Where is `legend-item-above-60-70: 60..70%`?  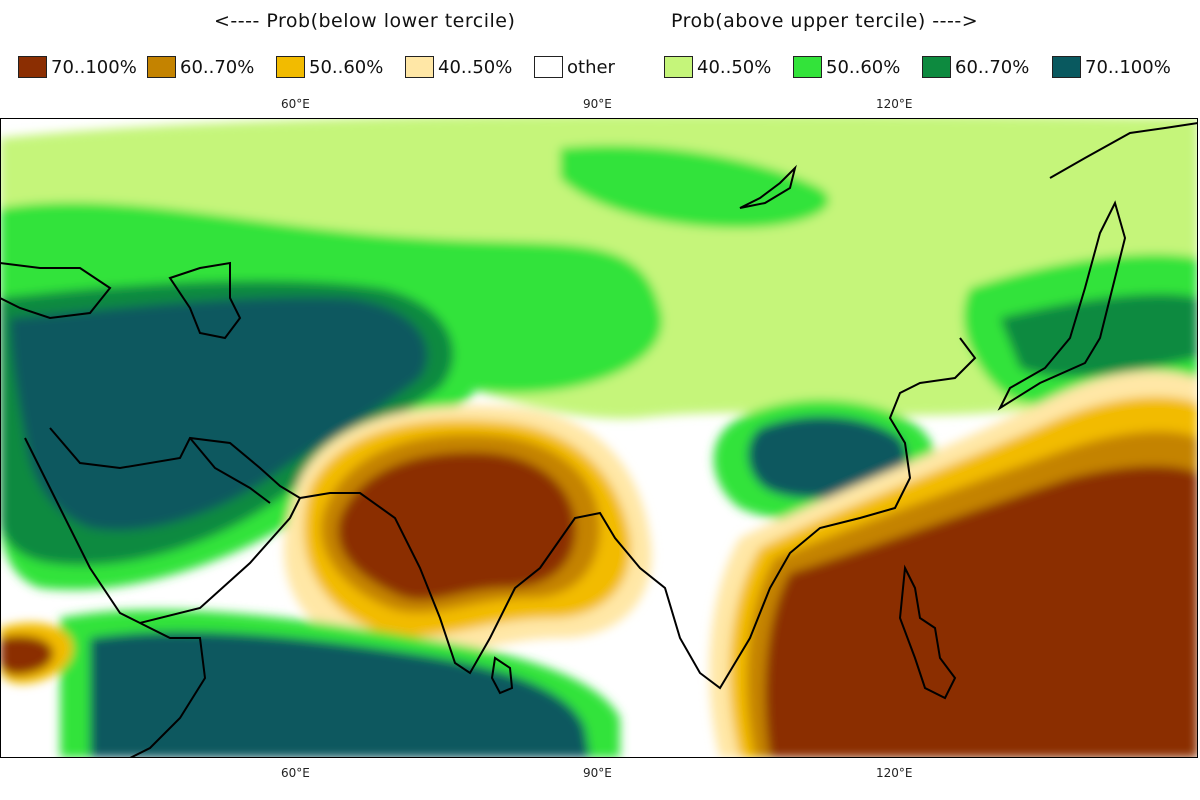 legend-item-above-60-70: 60..70% is located at coordinates (975, 67).